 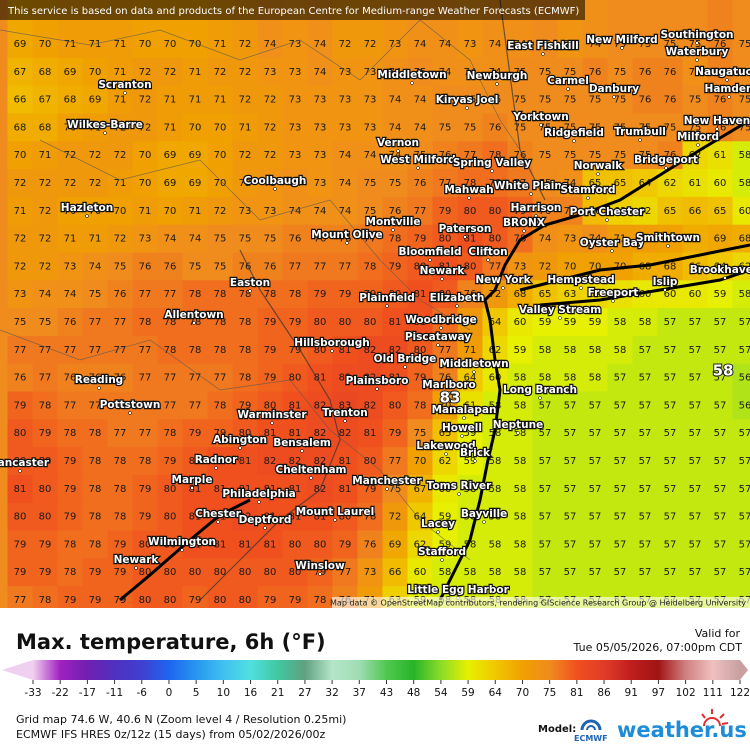 I want to click on grid-value: 69, so click(x=70, y=72).